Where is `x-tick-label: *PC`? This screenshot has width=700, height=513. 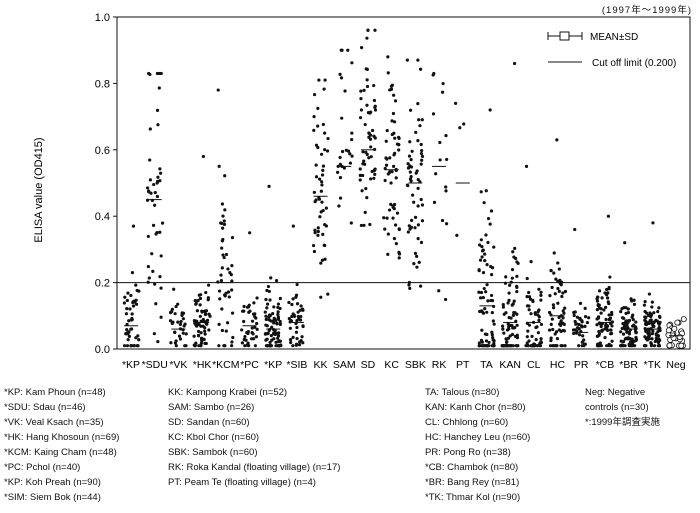
x-tick-label: *PC is located at coordinates (249, 365).